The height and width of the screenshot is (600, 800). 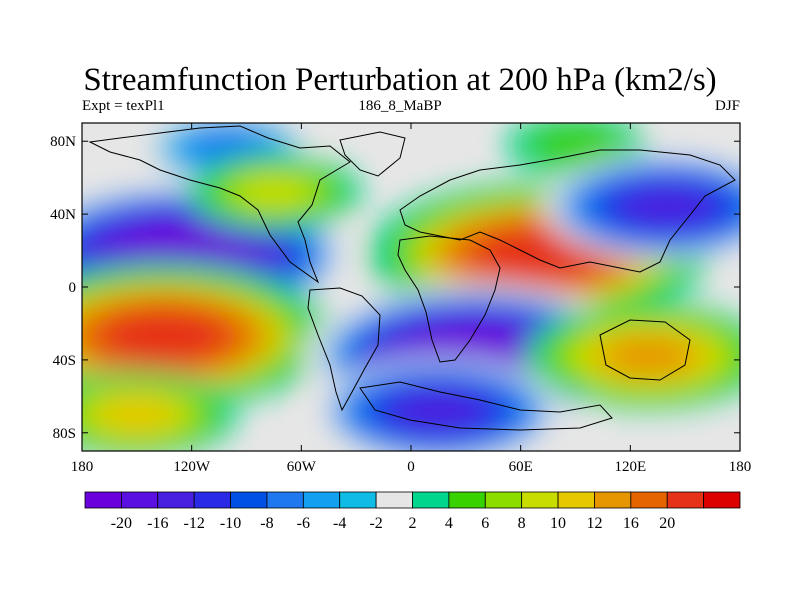 What do you see at coordinates (486, 406) in the screenshot?
I see `antarctica-outline` at bounding box center [486, 406].